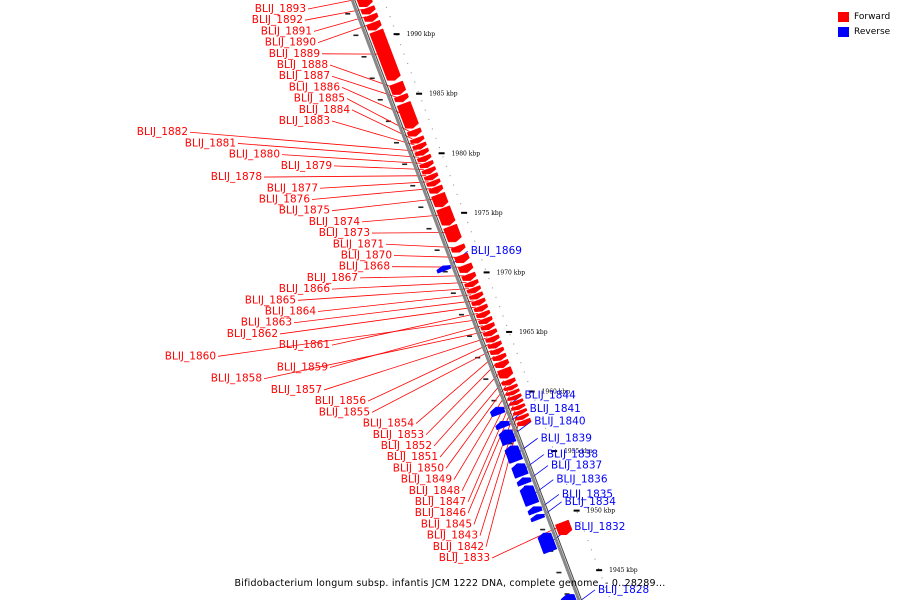 Image resolution: width=900 pixels, height=600 pixels. What do you see at coordinates (496, 251) in the screenshot?
I see `label-blij_1869: BLIJ_1869` at bounding box center [496, 251].